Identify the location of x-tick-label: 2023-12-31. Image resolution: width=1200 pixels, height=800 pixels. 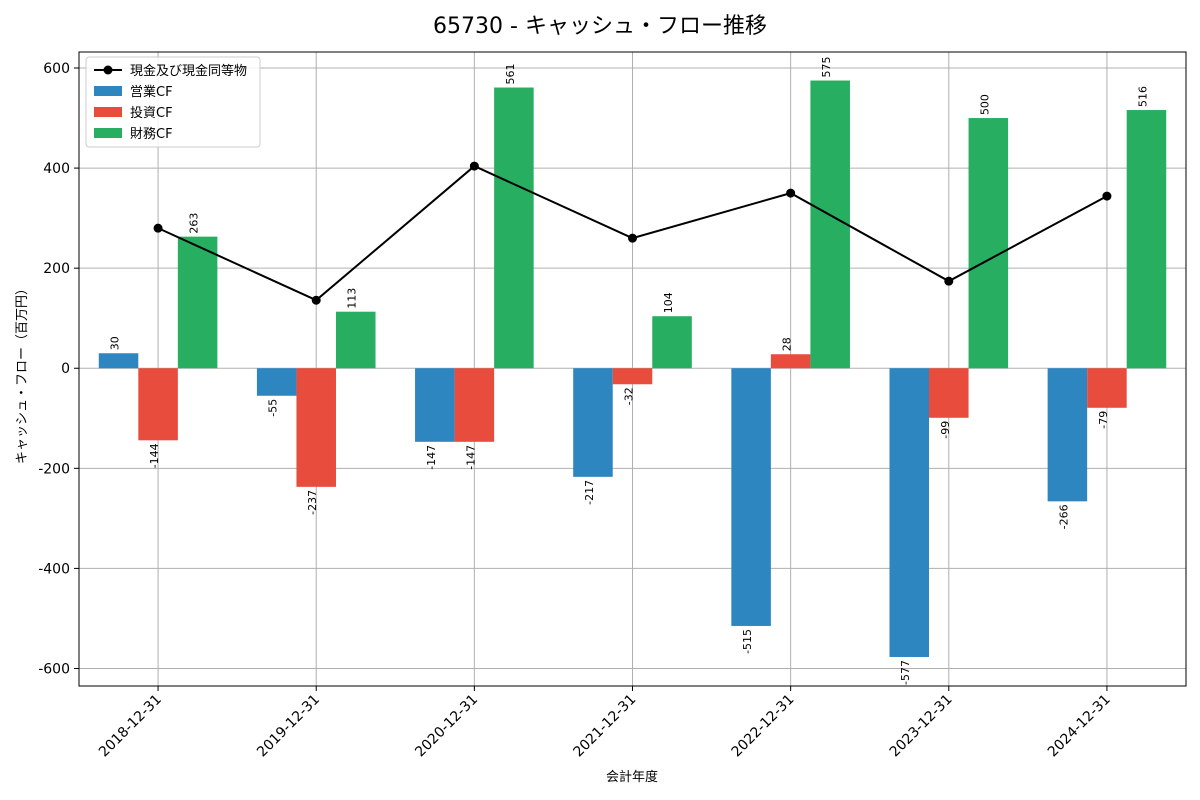
(921, 726).